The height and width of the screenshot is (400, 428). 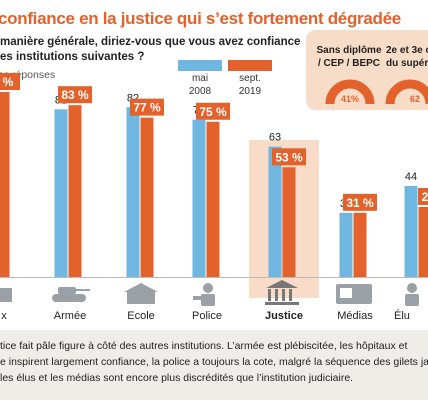 I want to click on politician-icon, so click(x=412, y=294).